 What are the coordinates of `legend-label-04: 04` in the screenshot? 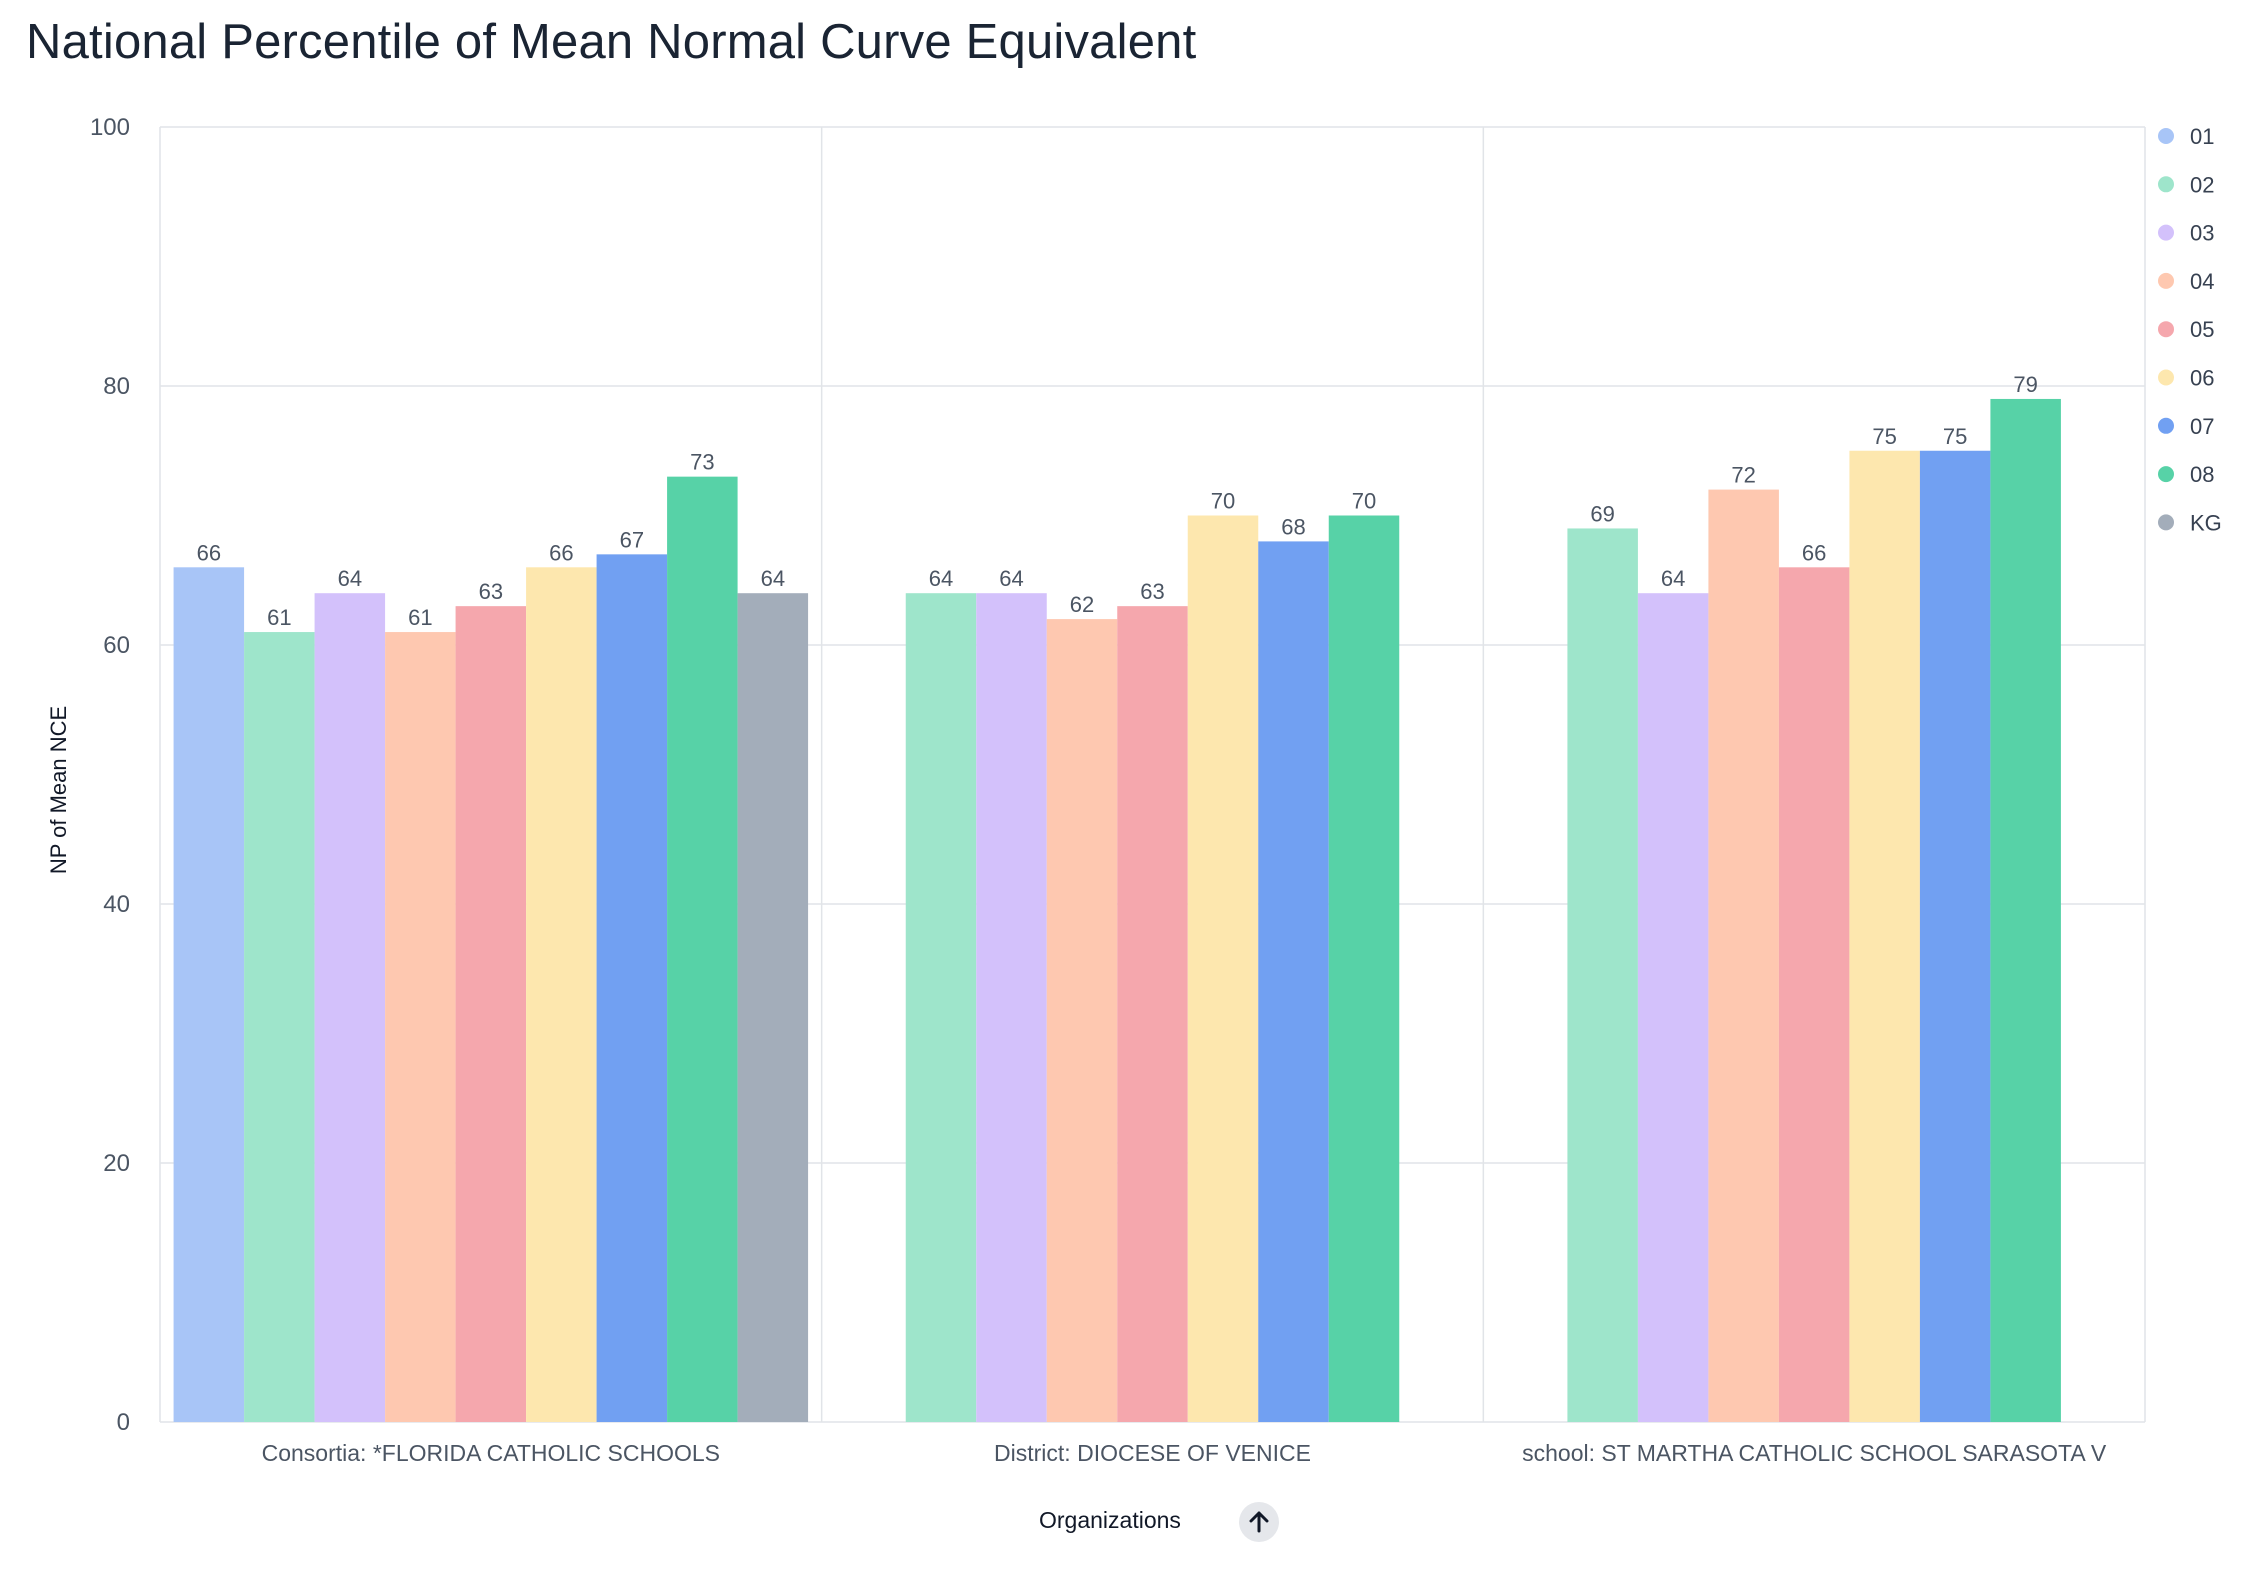 It's located at (2202, 281).